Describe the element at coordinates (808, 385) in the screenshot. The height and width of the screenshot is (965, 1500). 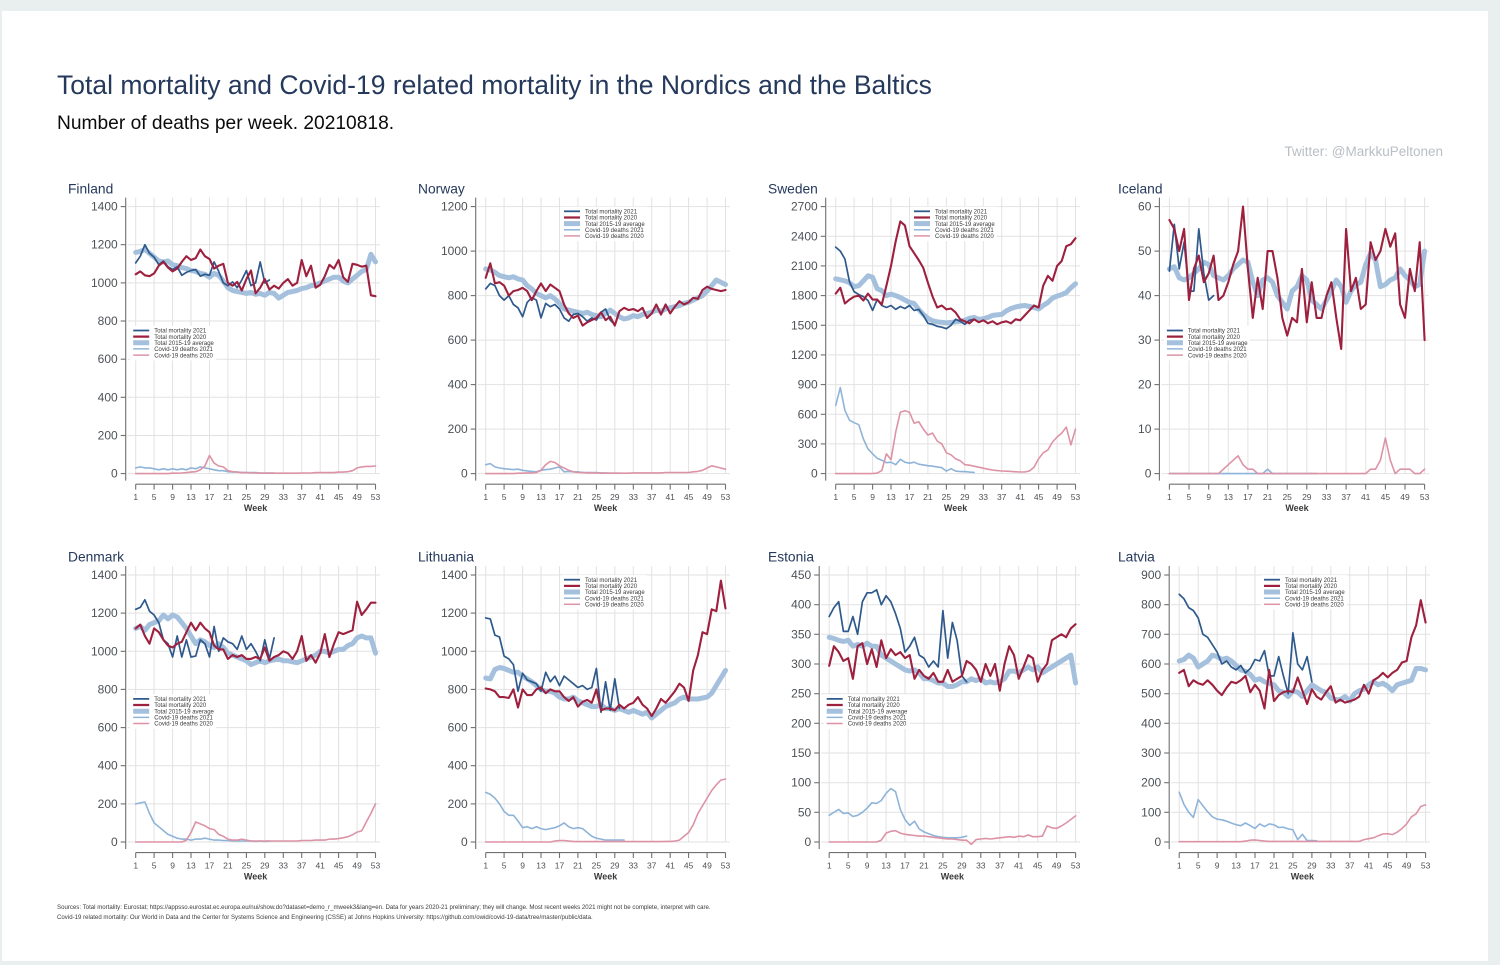
I see `svg-text: 900` at that location.